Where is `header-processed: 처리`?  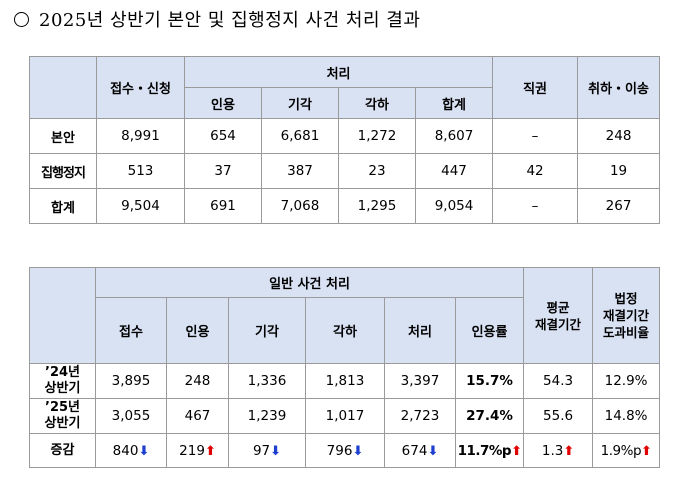
header-processed: 처리 is located at coordinates (420, 330).